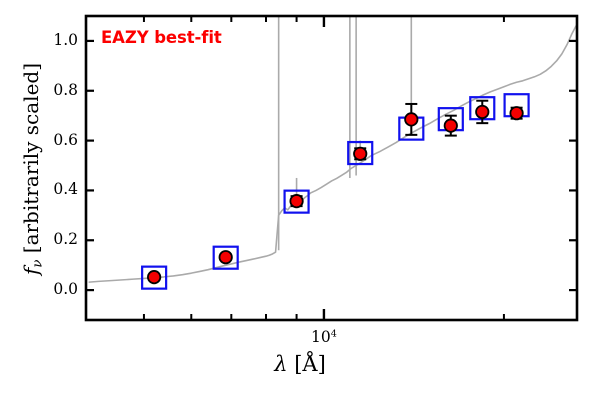 The image size is (600, 400). Describe the element at coordinates (281, 364) in the screenshot. I see `x-axis-label-lambda: λ` at that location.